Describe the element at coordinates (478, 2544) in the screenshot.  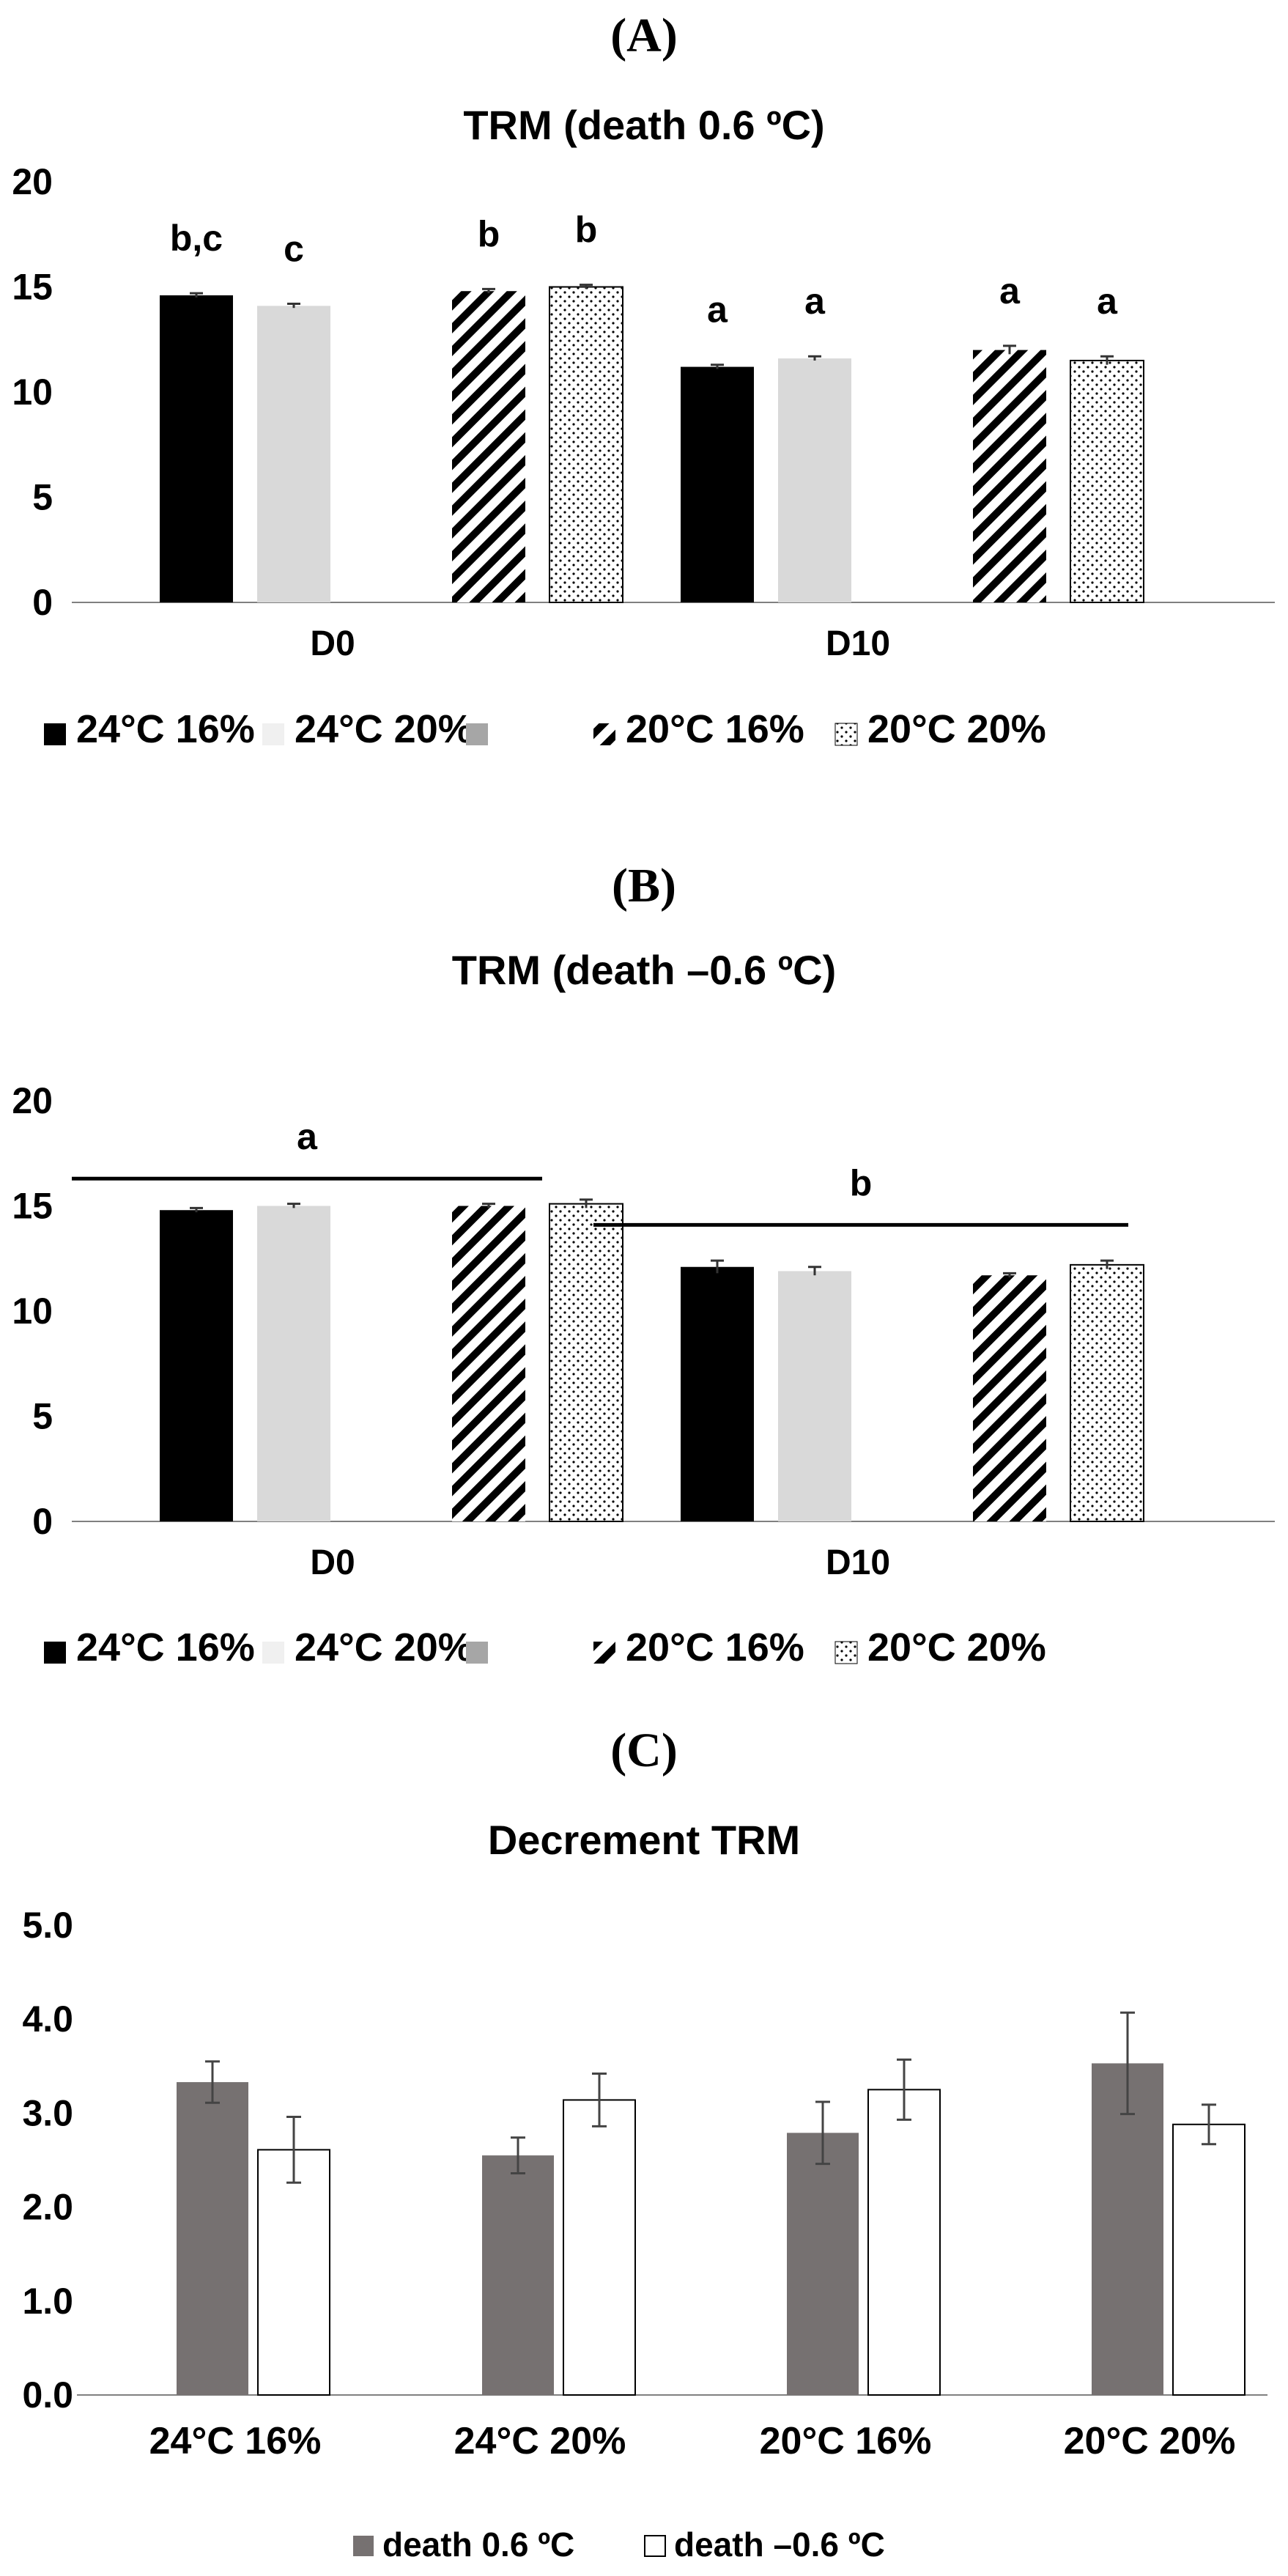
I see `legend-label: death 0.6 ºC` at that location.